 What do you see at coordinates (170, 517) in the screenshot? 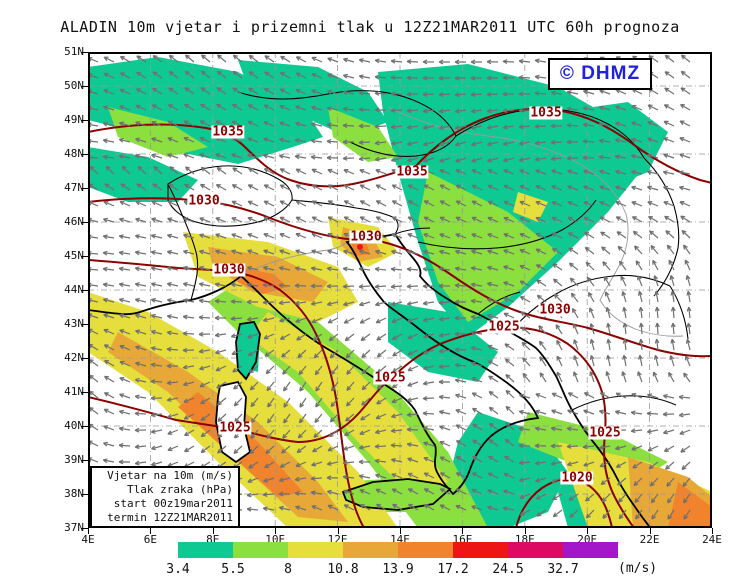
I see `legend-line-termin: termin 12Z21MAR2011` at bounding box center [170, 517].